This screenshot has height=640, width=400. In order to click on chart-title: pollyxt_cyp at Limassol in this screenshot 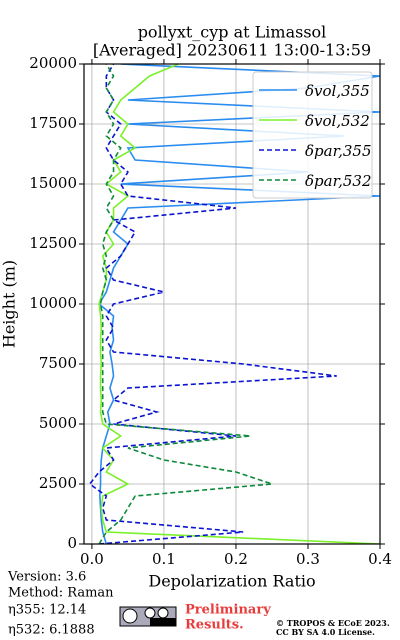, I will do `click(232, 32)`.